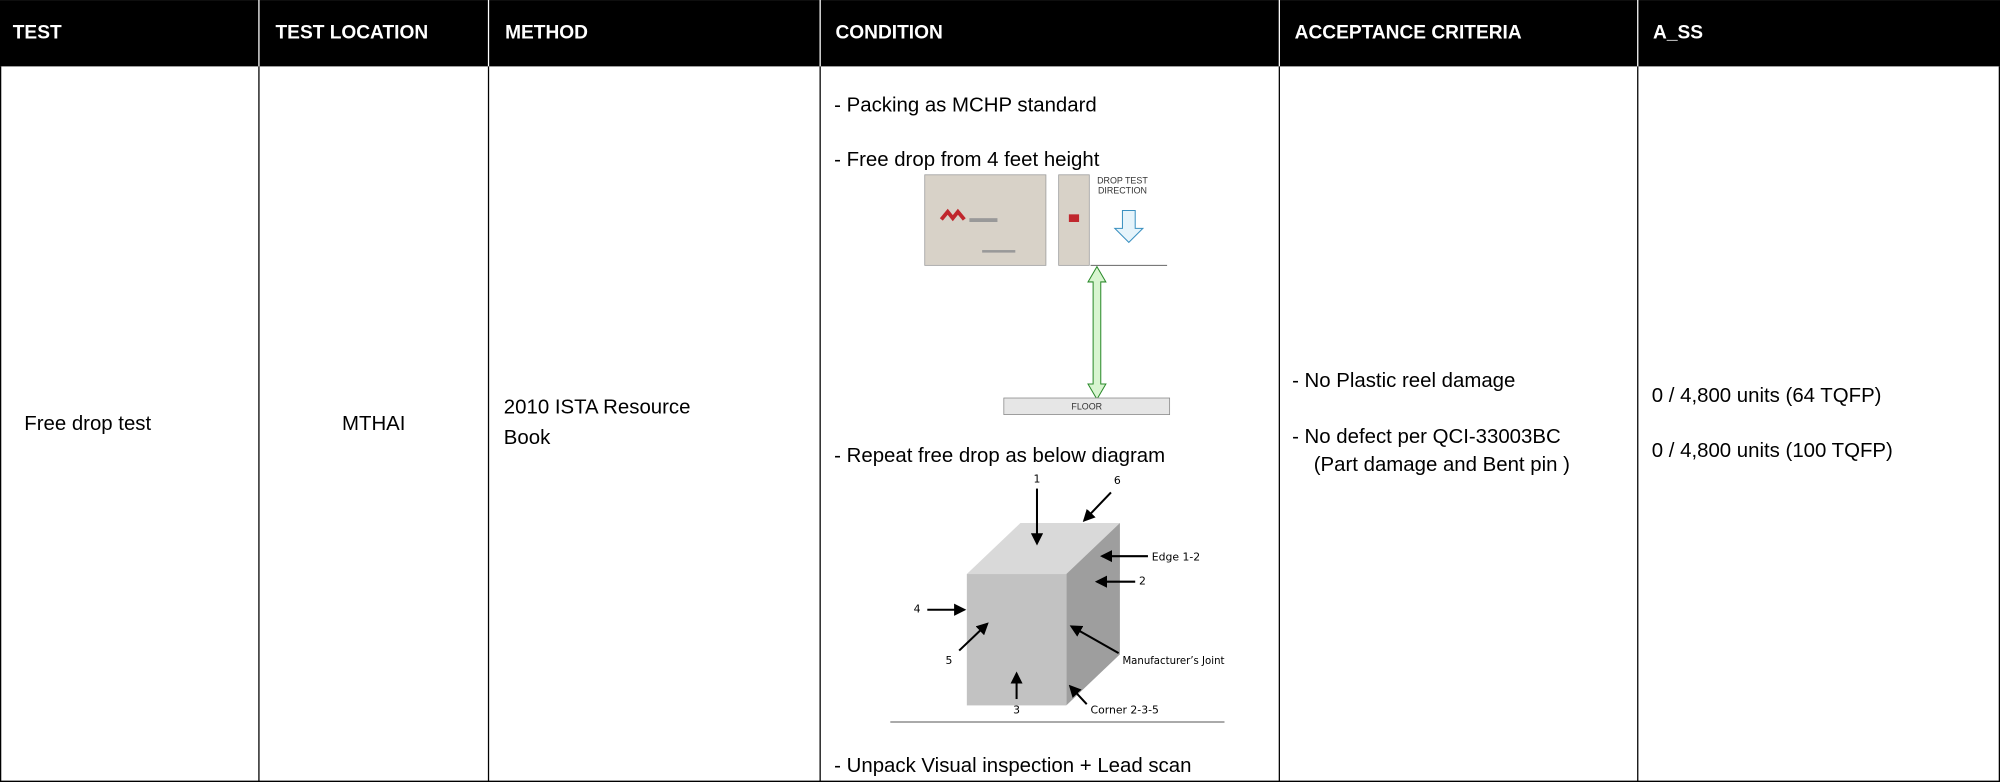 The height and width of the screenshot is (782, 2000). I want to click on header-cell: TEST, so click(37, 32).